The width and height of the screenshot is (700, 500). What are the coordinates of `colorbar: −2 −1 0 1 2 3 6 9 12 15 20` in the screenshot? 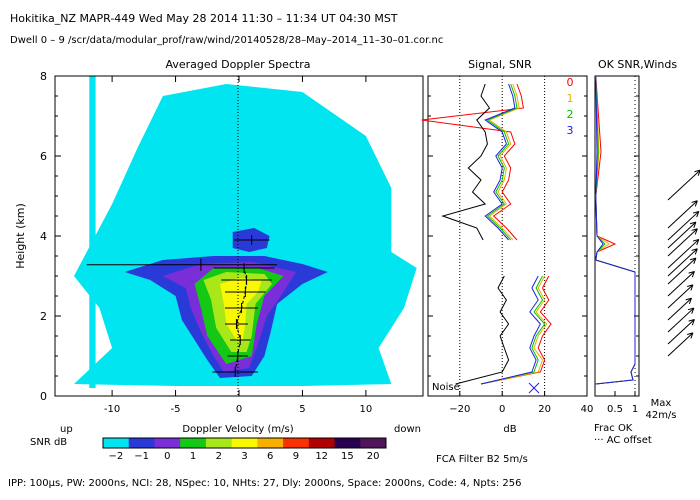 It's located at (244, 449).